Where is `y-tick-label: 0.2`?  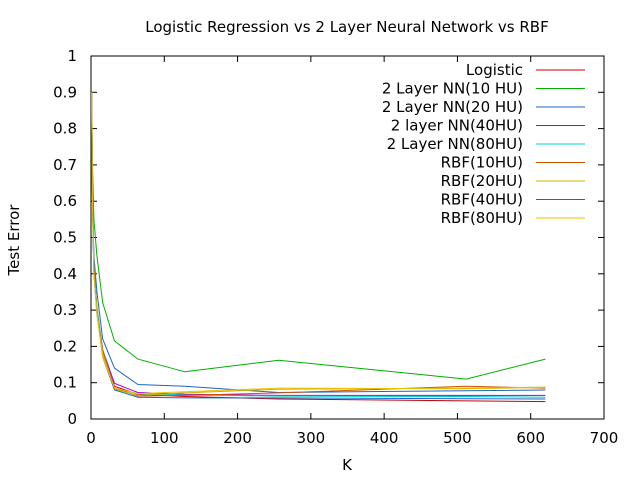
y-tick-label: 0.2 is located at coordinates (65, 346).